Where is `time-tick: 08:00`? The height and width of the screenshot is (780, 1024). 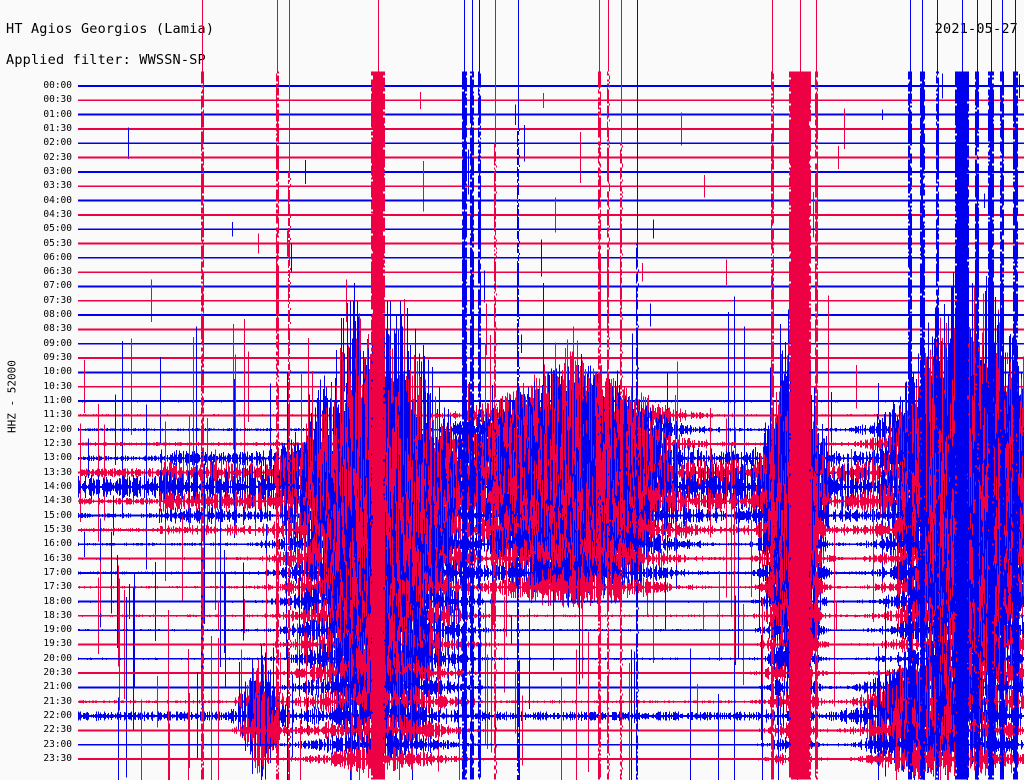 time-tick: 08:00 is located at coordinates (57, 315).